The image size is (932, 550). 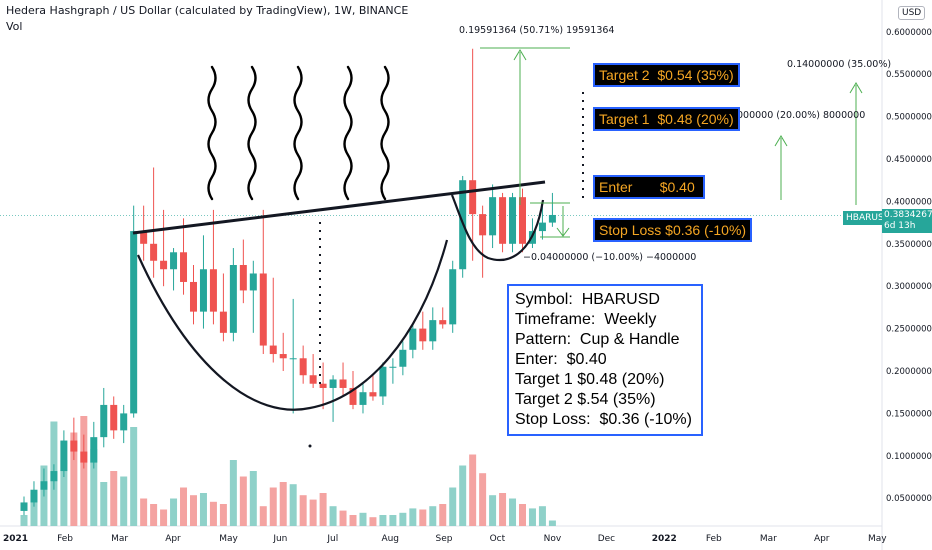 I want to click on measure-sl-arrowhead, so click(x=563, y=232).